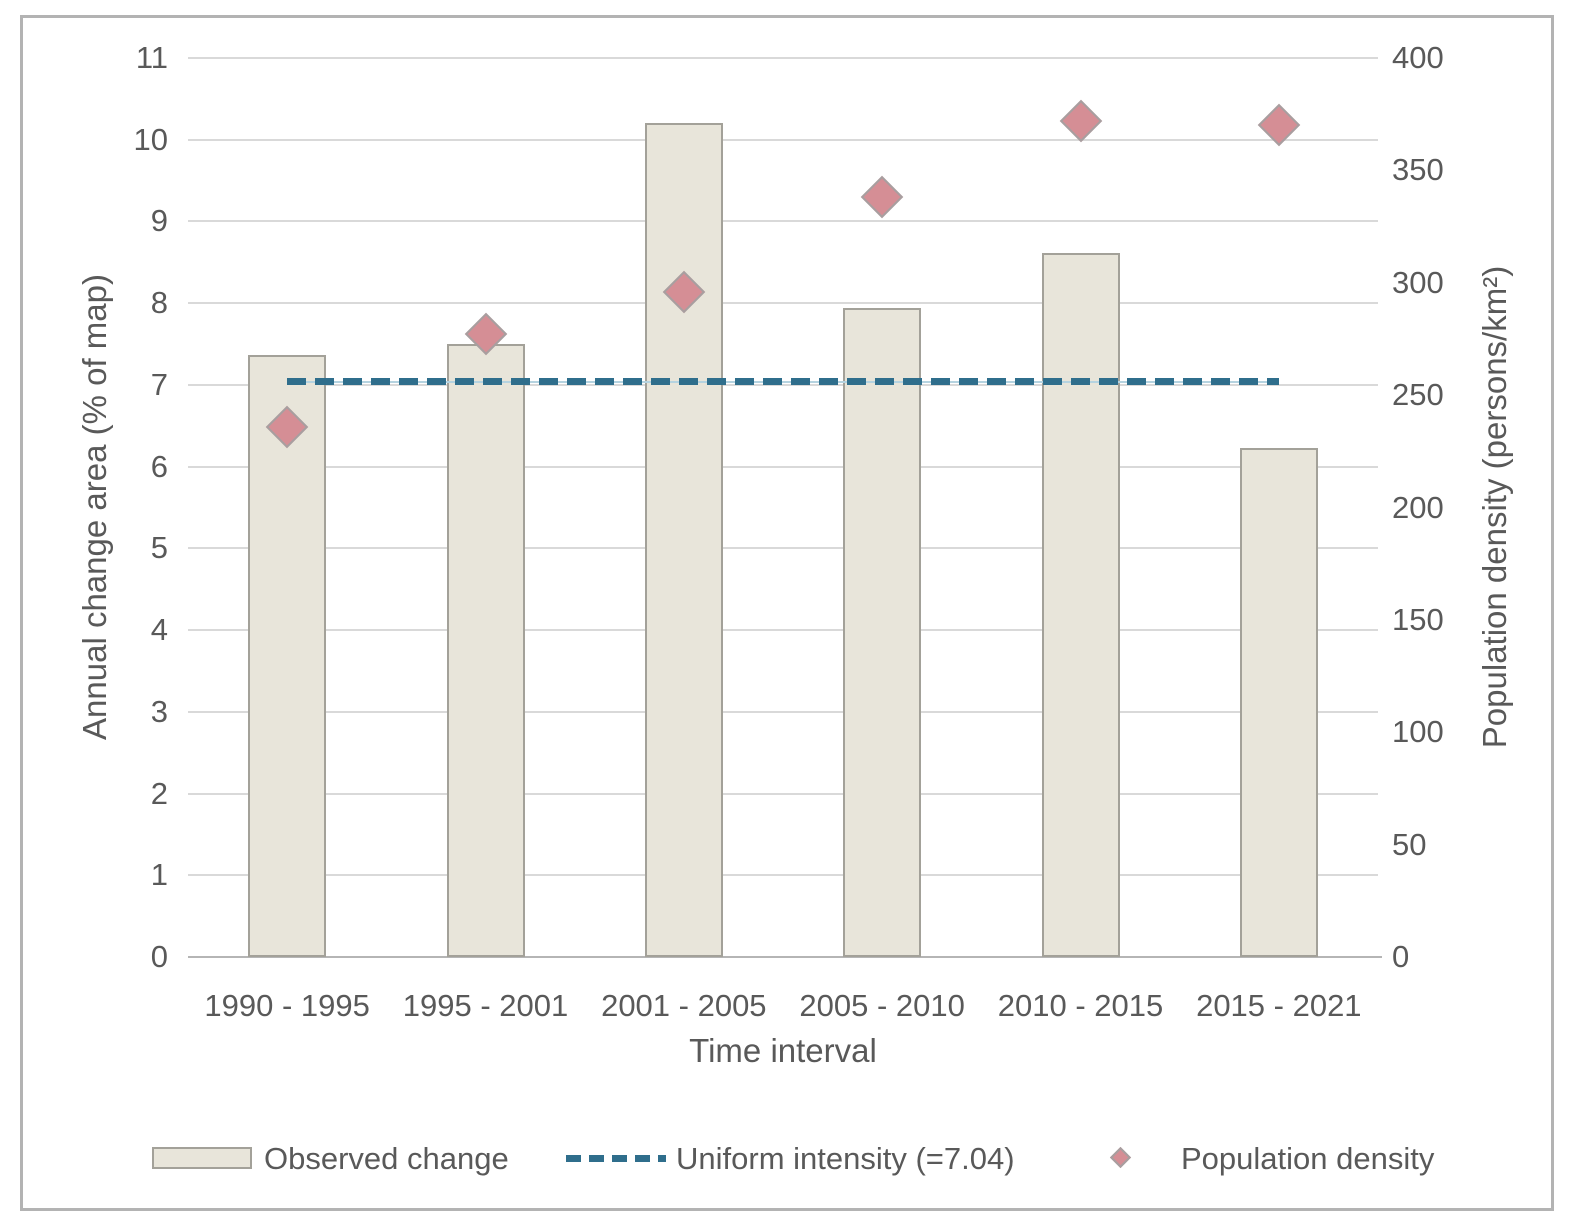 This screenshot has width=1580, height=1232. I want to click on x-axis-category-label: 2005 - 2010, so click(882, 1005).